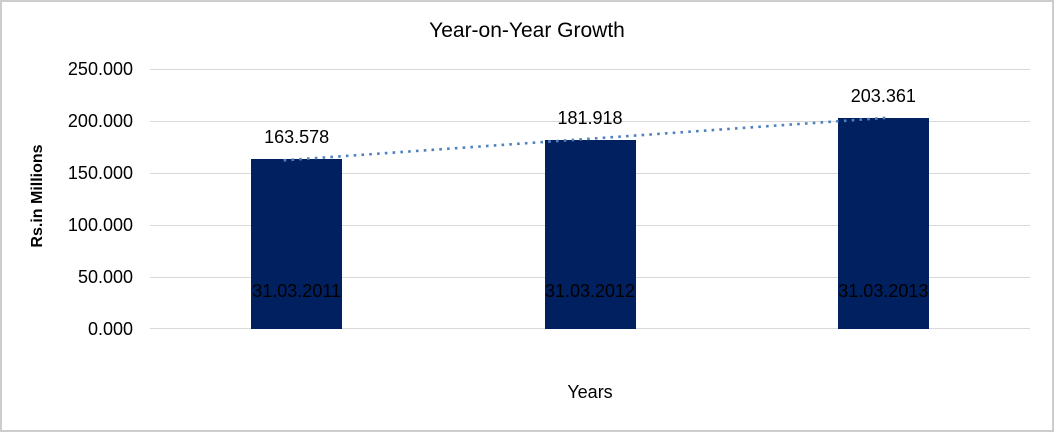 The height and width of the screenshot is (432, 1054). I want to click on xtick-label: 31.03.2013, so click(883, 291).